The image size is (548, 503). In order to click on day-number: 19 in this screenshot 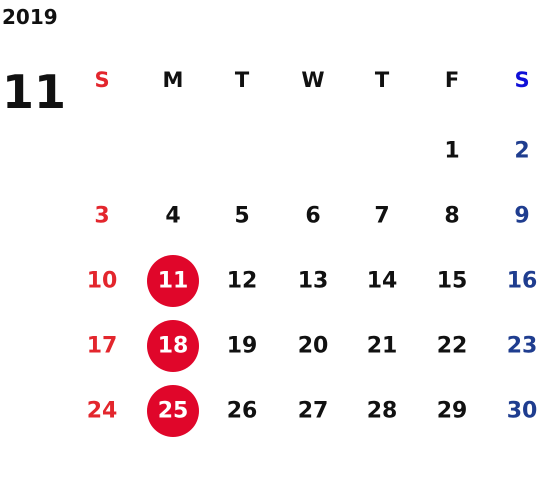, I will do `click(242, 346)`.